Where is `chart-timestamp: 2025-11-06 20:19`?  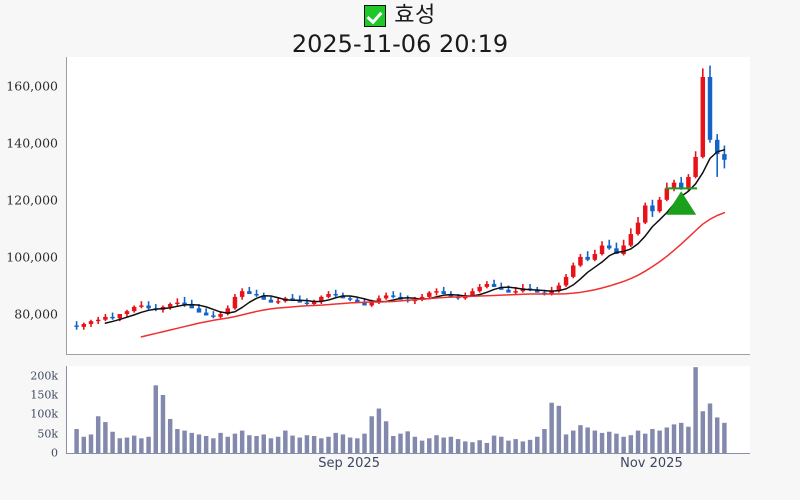 chart-timestamp: 2025-11-06 20:19 is located at coordinates (400, 44).